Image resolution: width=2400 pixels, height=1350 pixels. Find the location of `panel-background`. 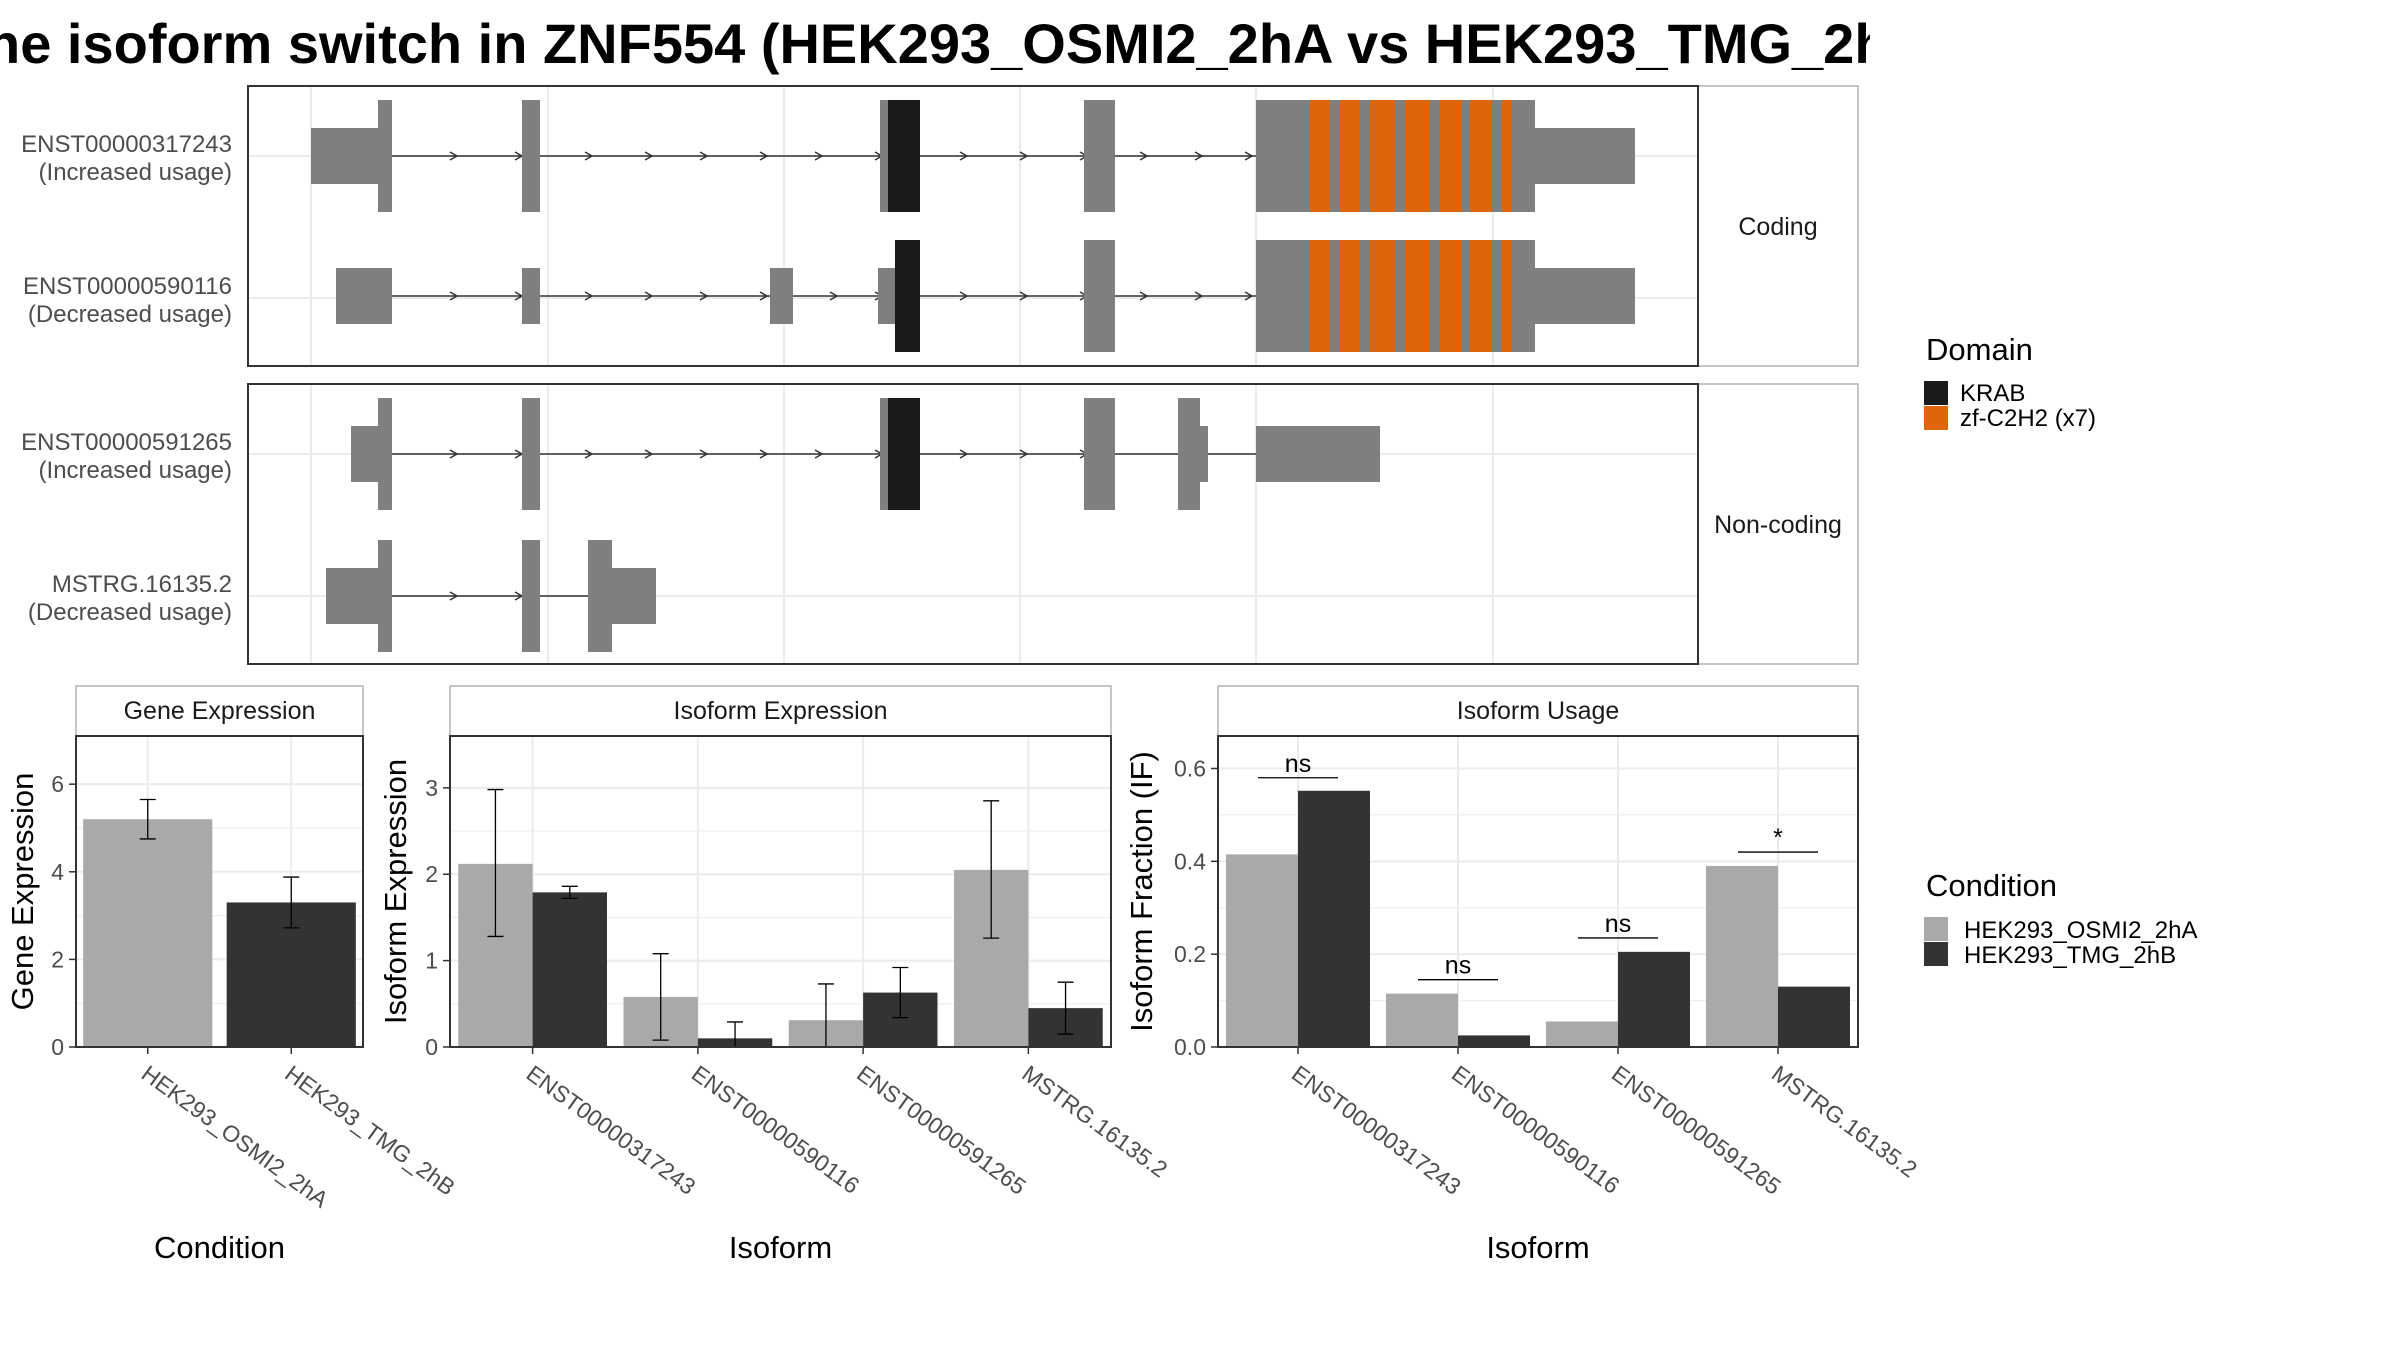

panel-background is located at coordinates (973, 524).